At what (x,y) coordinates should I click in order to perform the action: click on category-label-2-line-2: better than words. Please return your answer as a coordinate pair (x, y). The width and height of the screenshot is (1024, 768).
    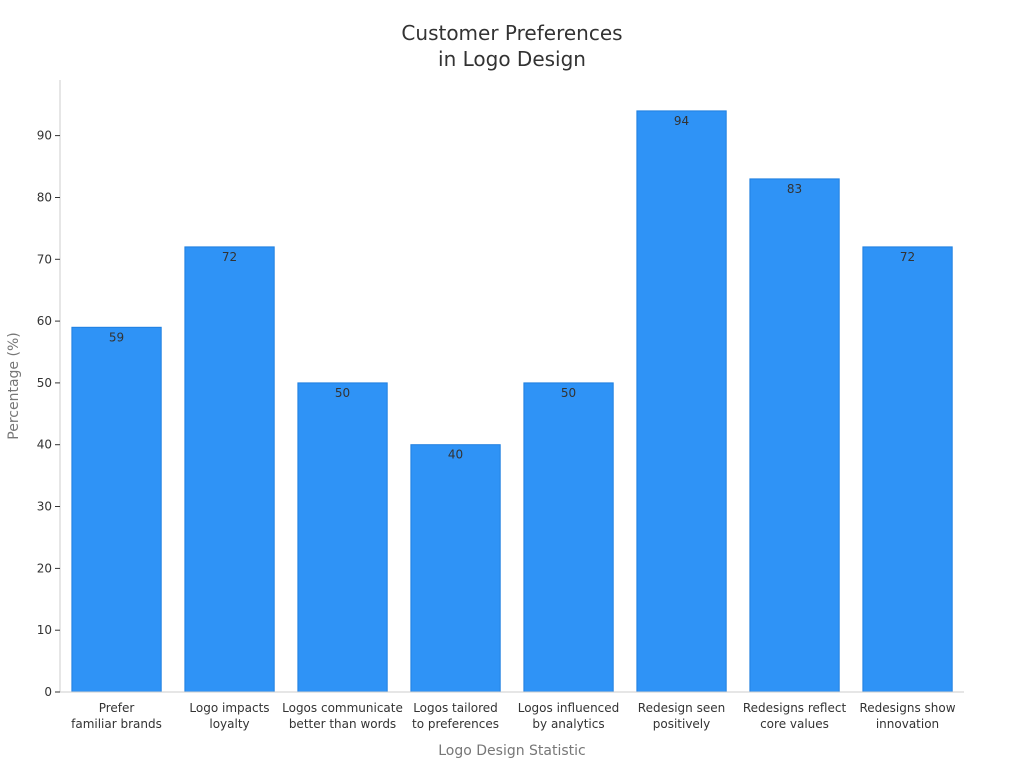
    Looking at the image, I should click on (342, 724).